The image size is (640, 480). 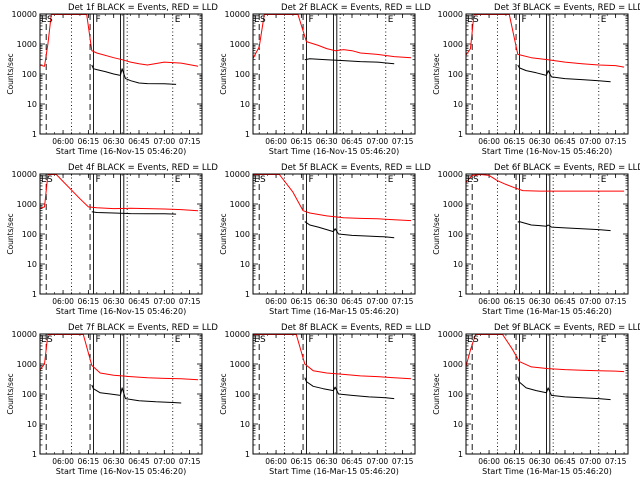 What do you see at coordinates (356, 328) in the screenshot?
I see `panel-title: Det 8f BLACK = Events, RED = LLD` at bounding box center [356, 328].